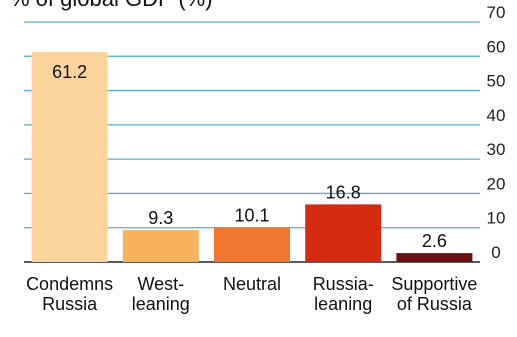 The image size is (517, 337). I want to click on y-tick-label: 60, so click(496, 46).